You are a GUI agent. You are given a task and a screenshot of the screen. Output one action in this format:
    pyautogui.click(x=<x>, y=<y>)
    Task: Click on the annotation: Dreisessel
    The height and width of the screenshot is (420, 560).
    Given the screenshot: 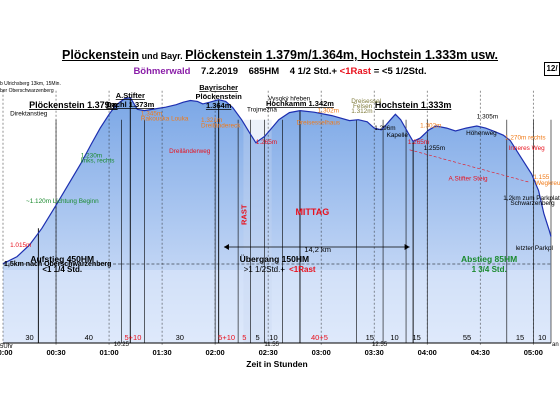 What is the action you would take?
    pyautogui.click(x=366, y=101)
    